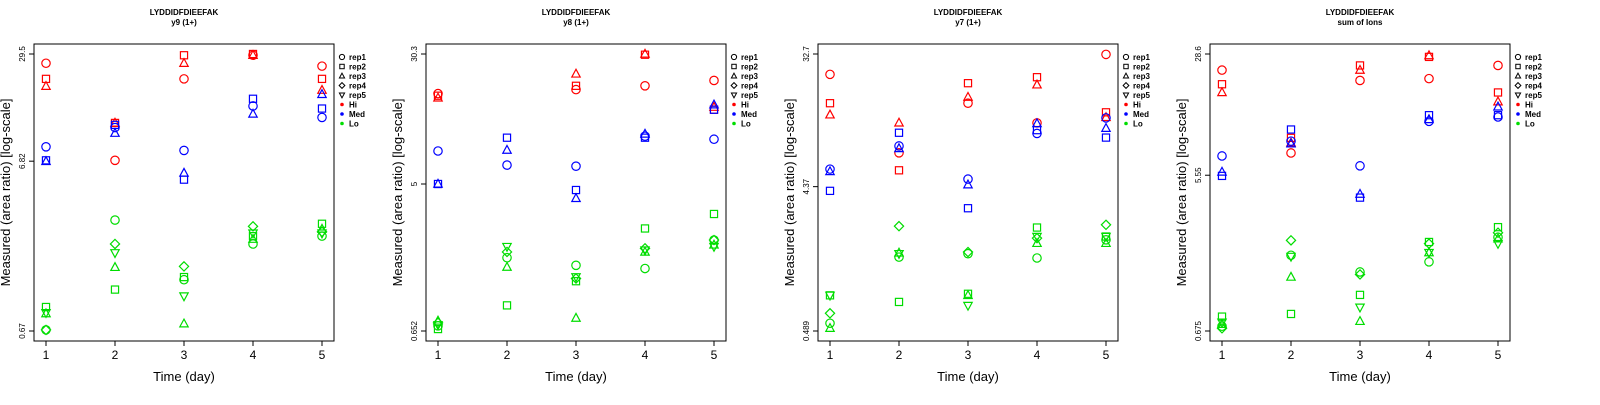 This screenshot has width=1600, height=405. What do you see at coordinates (1498, 355) in the screenshot?
I see `x-tick-label: 5` at bounding box center [1498, 355].